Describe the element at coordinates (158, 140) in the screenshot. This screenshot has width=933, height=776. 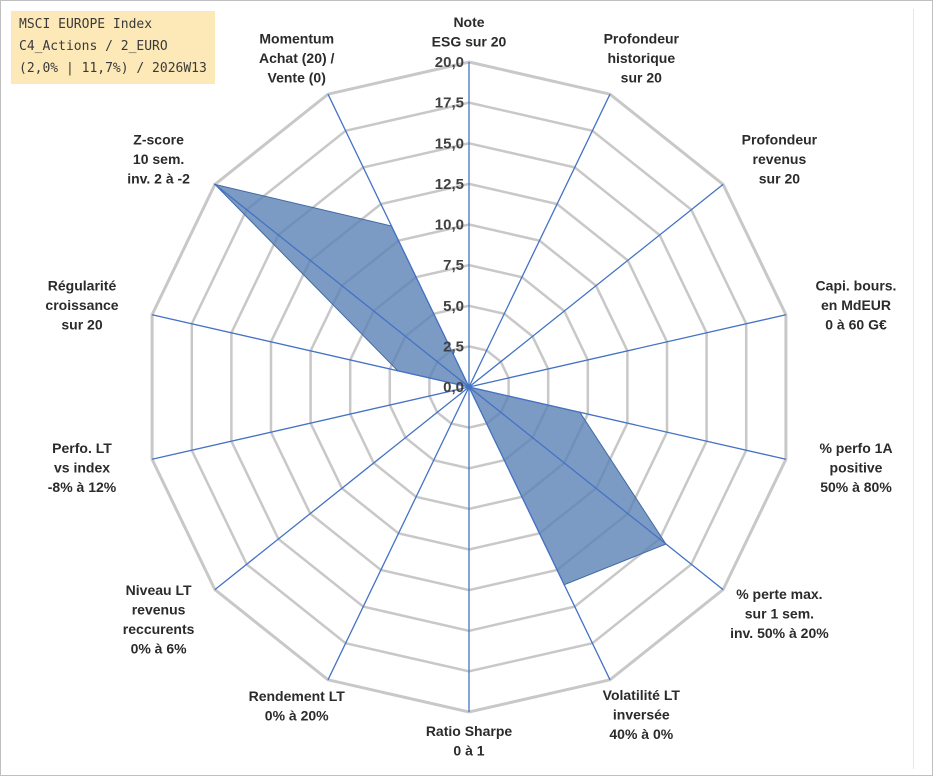
I see `axis-label-line: Z-score` at that location.